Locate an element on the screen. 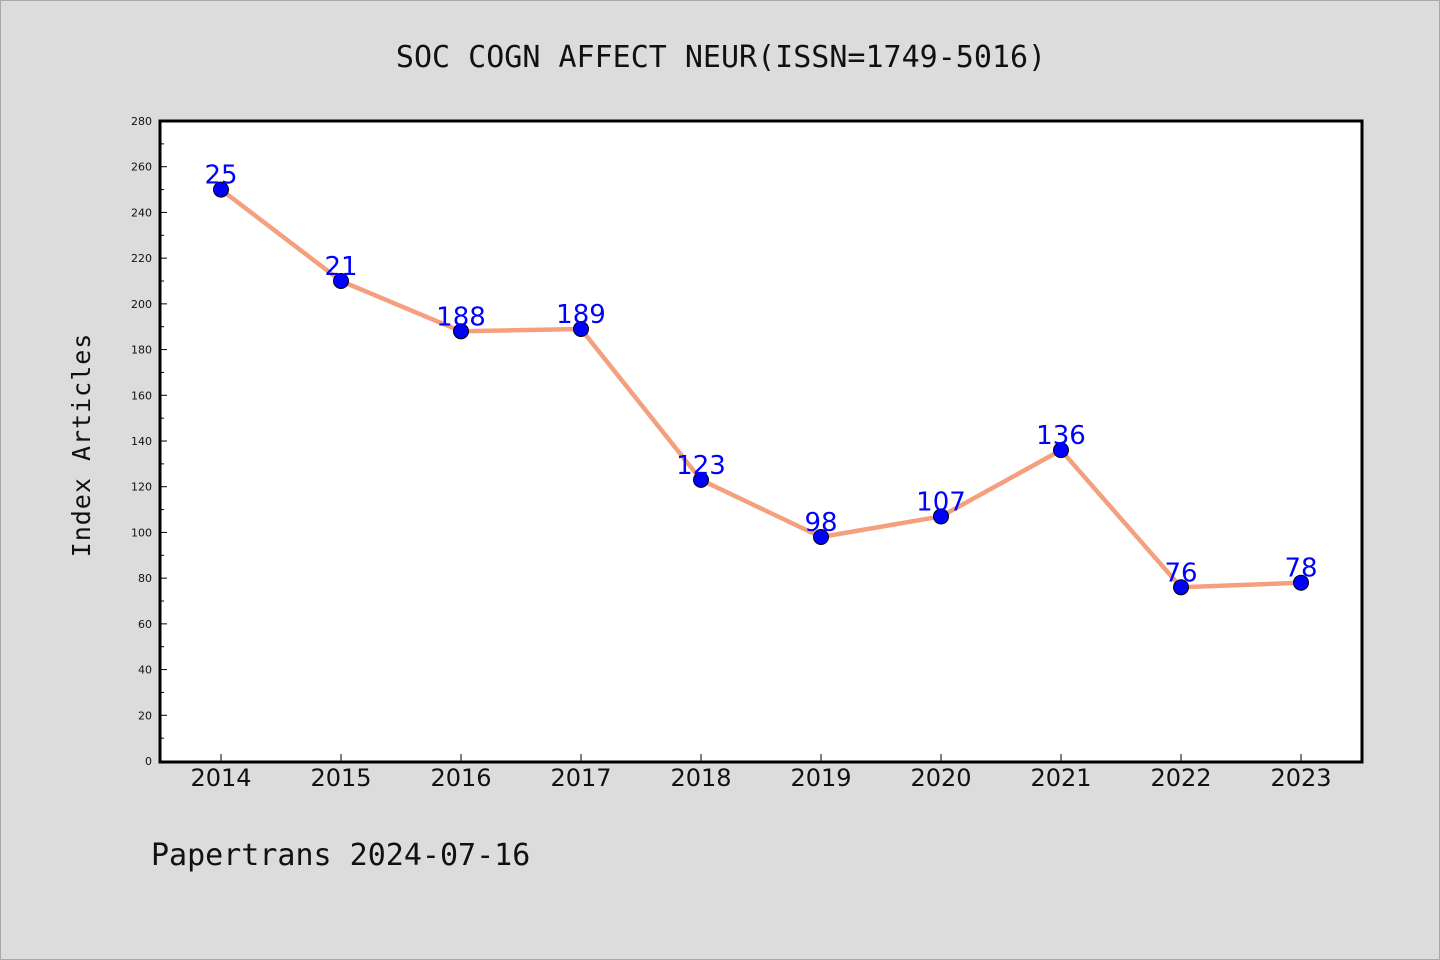 The width and height of the screenshot is (1440, 960). x-tick-label: 2014 is located at coordinates (220, 778).